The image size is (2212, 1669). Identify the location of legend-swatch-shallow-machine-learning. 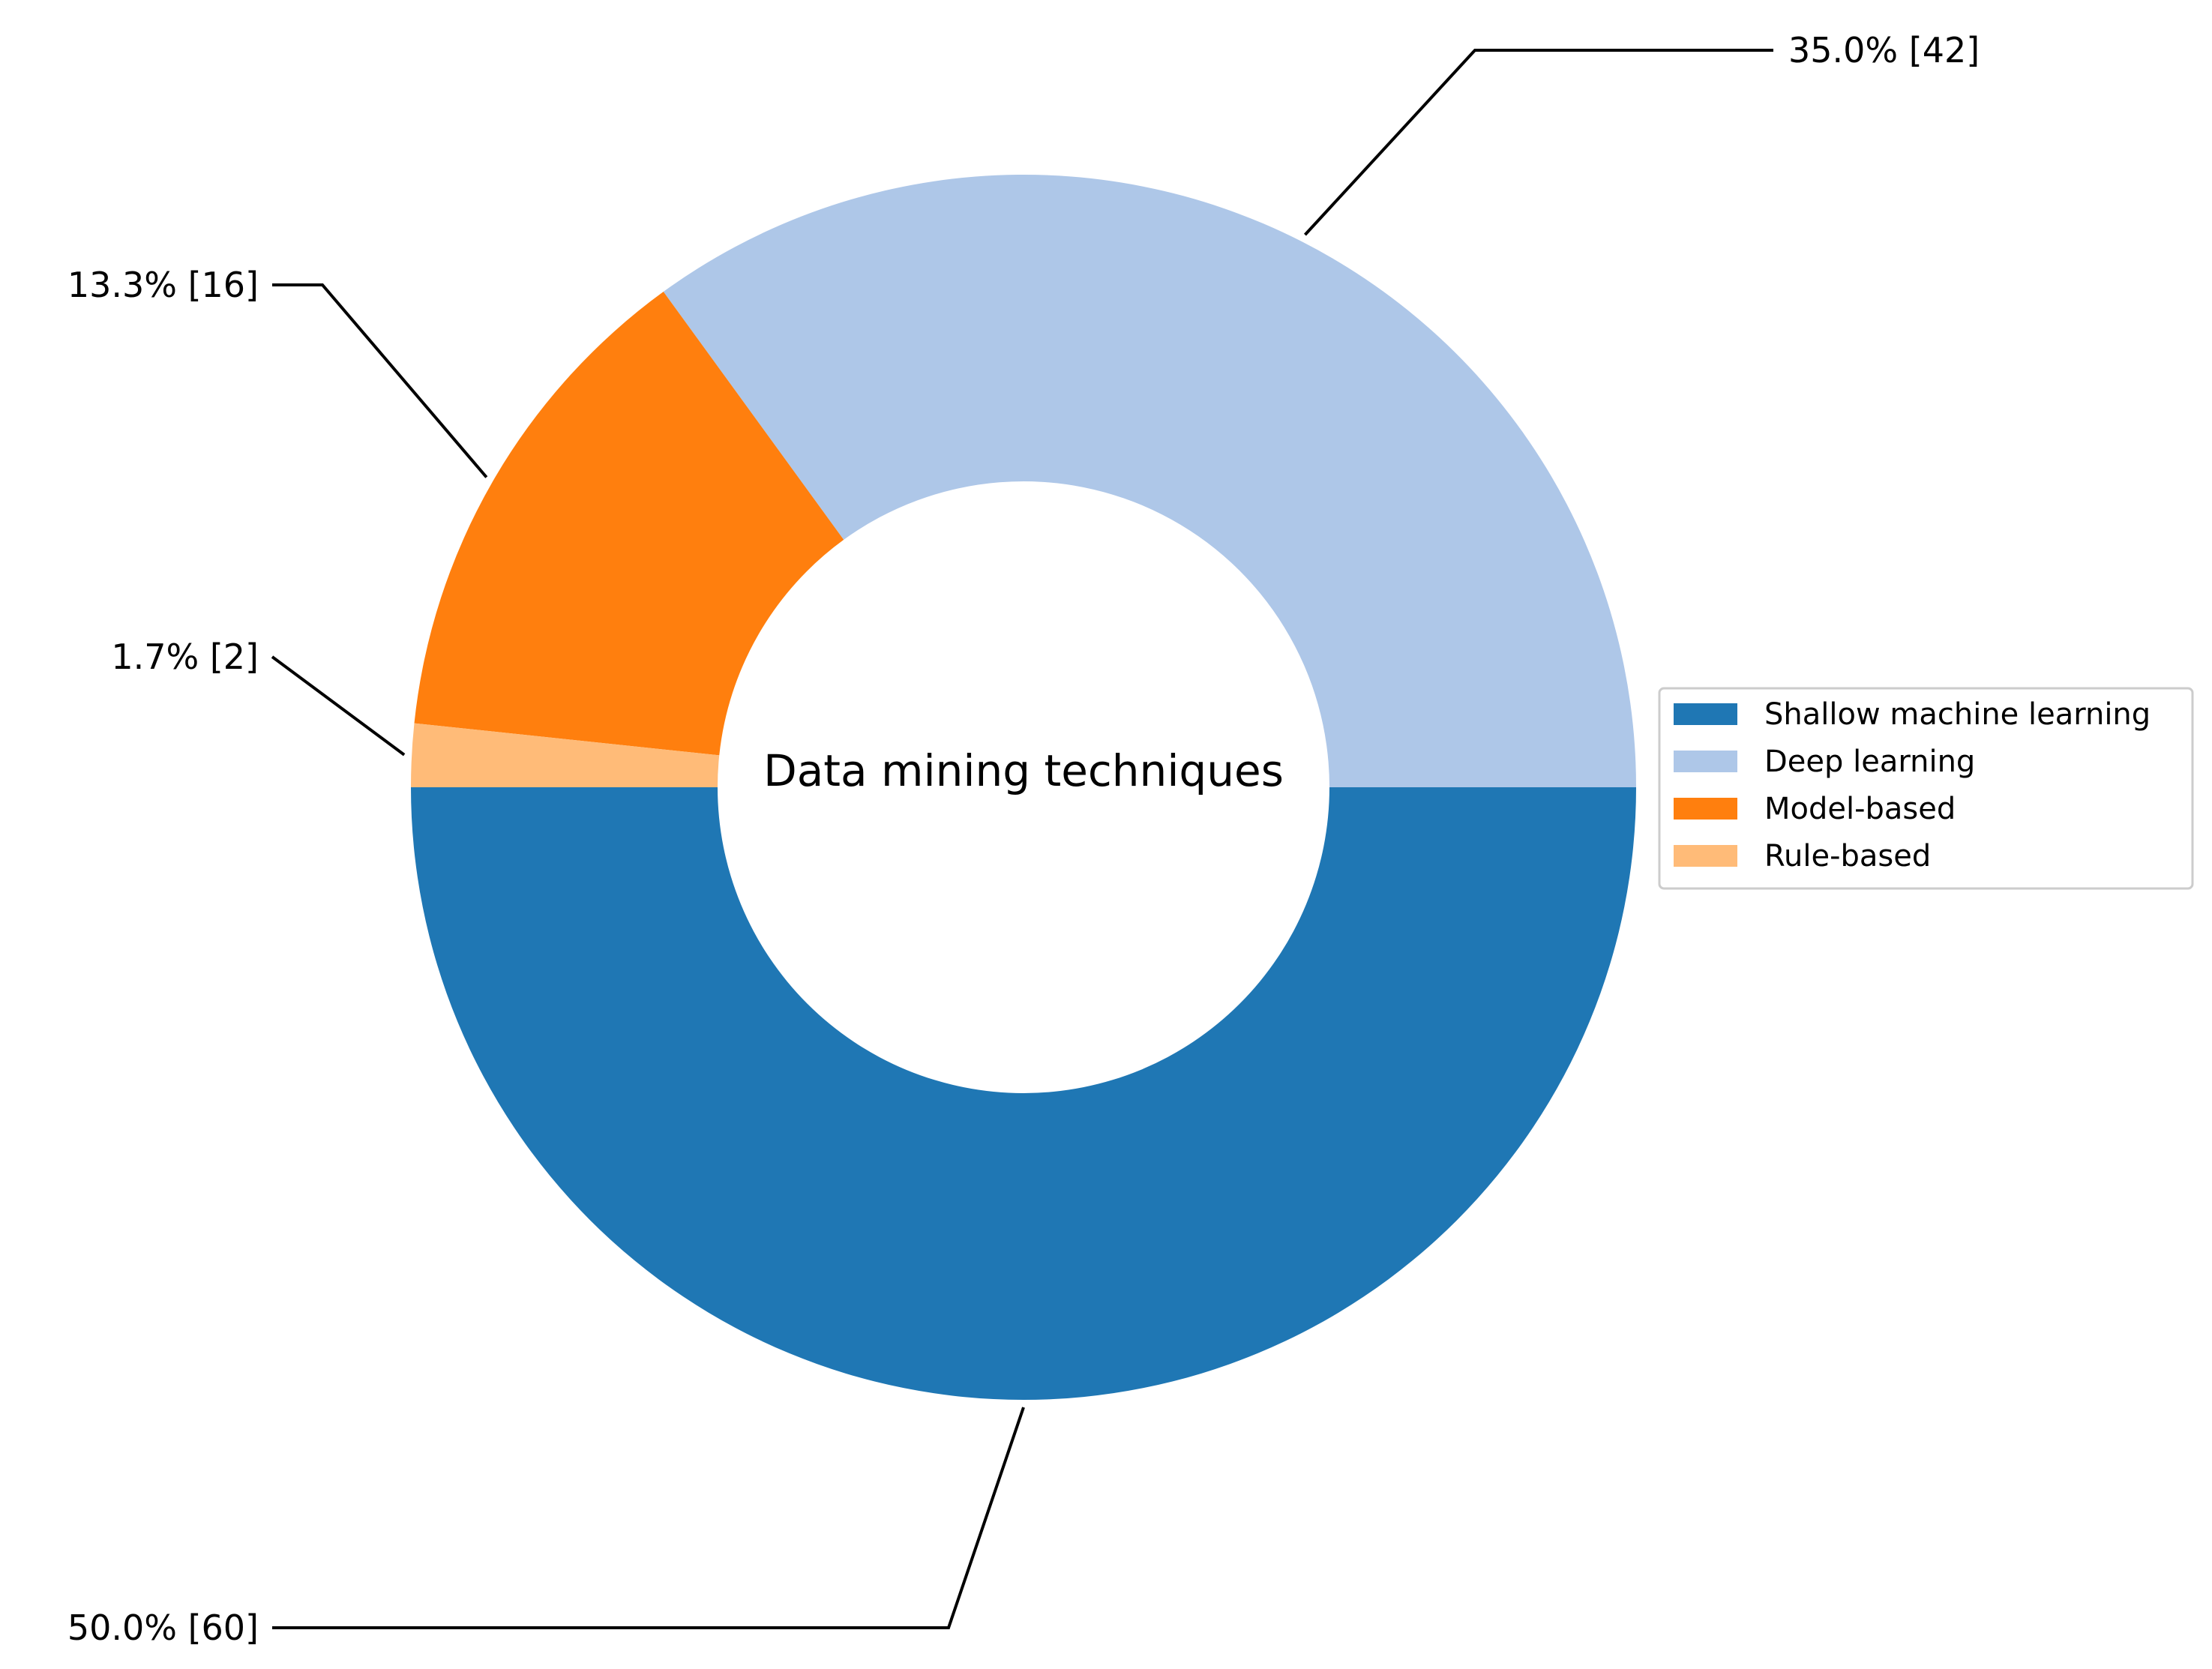
(1705, 714).